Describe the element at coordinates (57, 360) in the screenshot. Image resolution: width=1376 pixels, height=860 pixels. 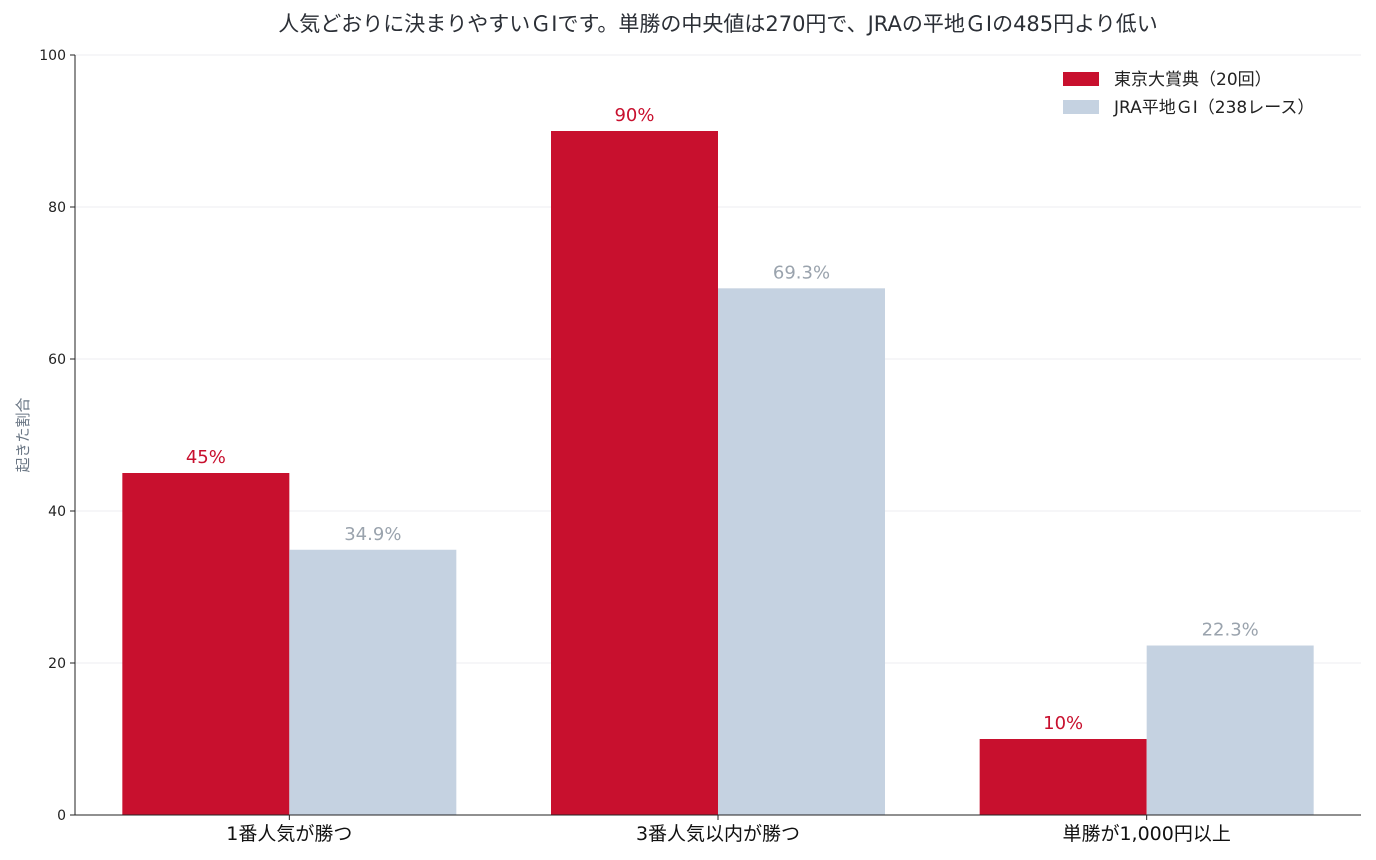
I see `y-tick-label-60: 60` at that location.